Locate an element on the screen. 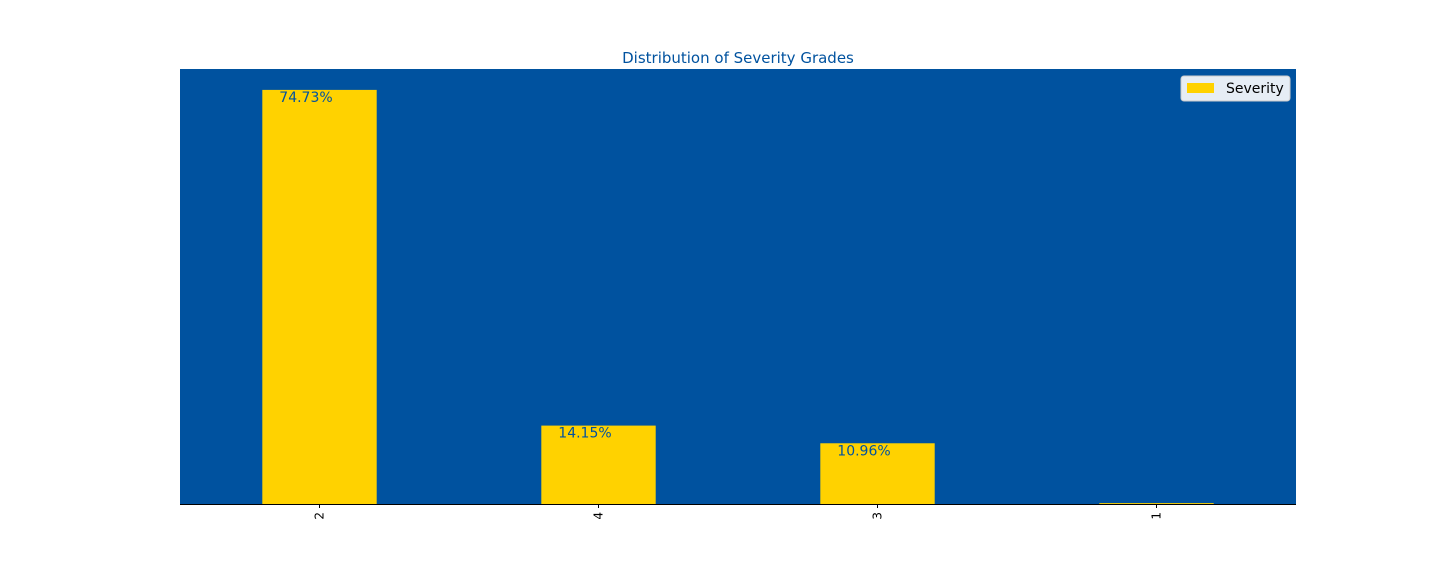 Image resolution: width=1440 pixels, height=576 pixels. legend-box is located at coordinates (1235, 88).